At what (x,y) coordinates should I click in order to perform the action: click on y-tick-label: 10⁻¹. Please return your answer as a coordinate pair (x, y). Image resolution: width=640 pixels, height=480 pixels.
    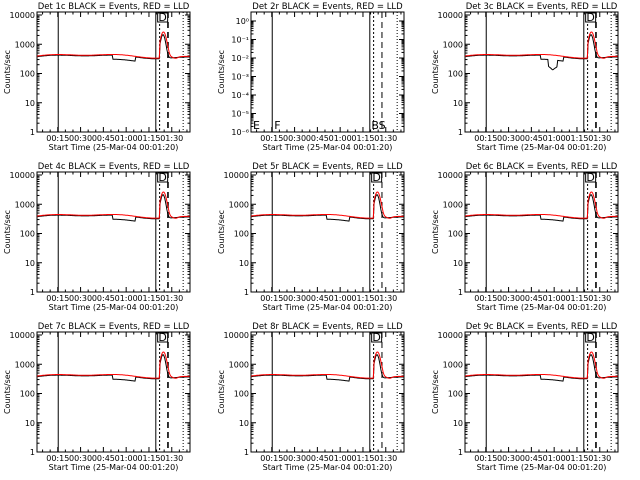
    Looking at the image, I should click on (240, 40).